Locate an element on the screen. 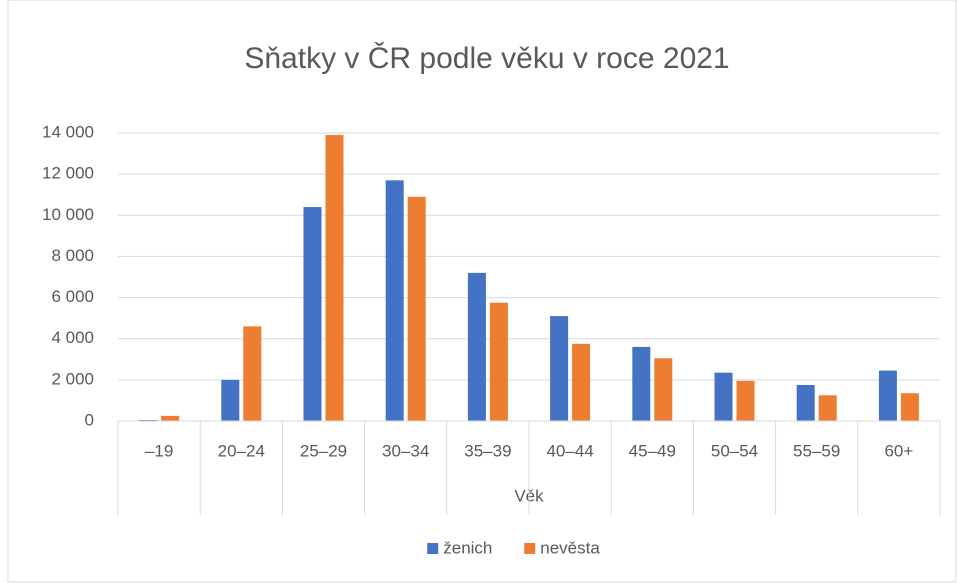 Image resolution: width=957 pixels, height=583 pixels. x-tick-label: 20–24 is located at coordinates (241, 450).